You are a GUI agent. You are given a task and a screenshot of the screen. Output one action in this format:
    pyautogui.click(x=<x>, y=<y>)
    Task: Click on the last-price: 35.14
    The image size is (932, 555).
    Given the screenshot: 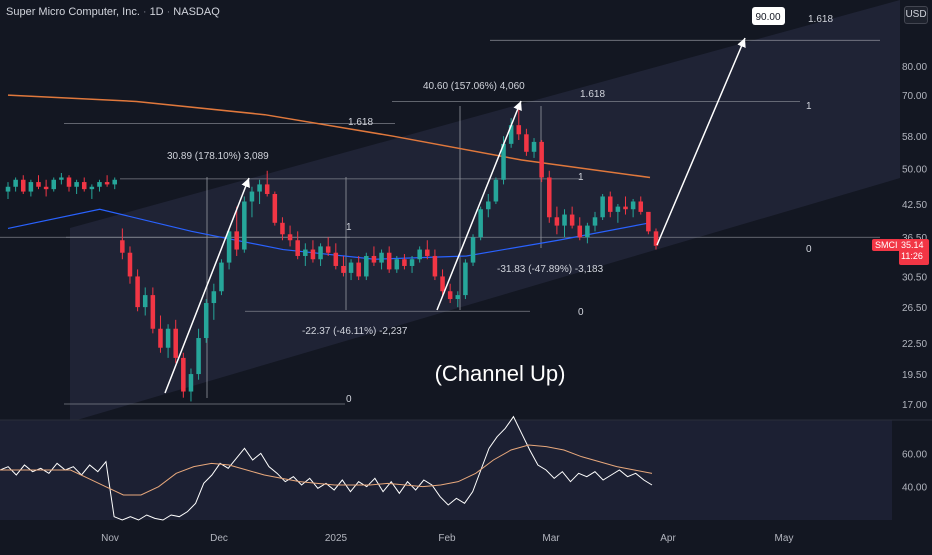 What is the action you would take?
    pyautogui.click(x=912, y=245)
    